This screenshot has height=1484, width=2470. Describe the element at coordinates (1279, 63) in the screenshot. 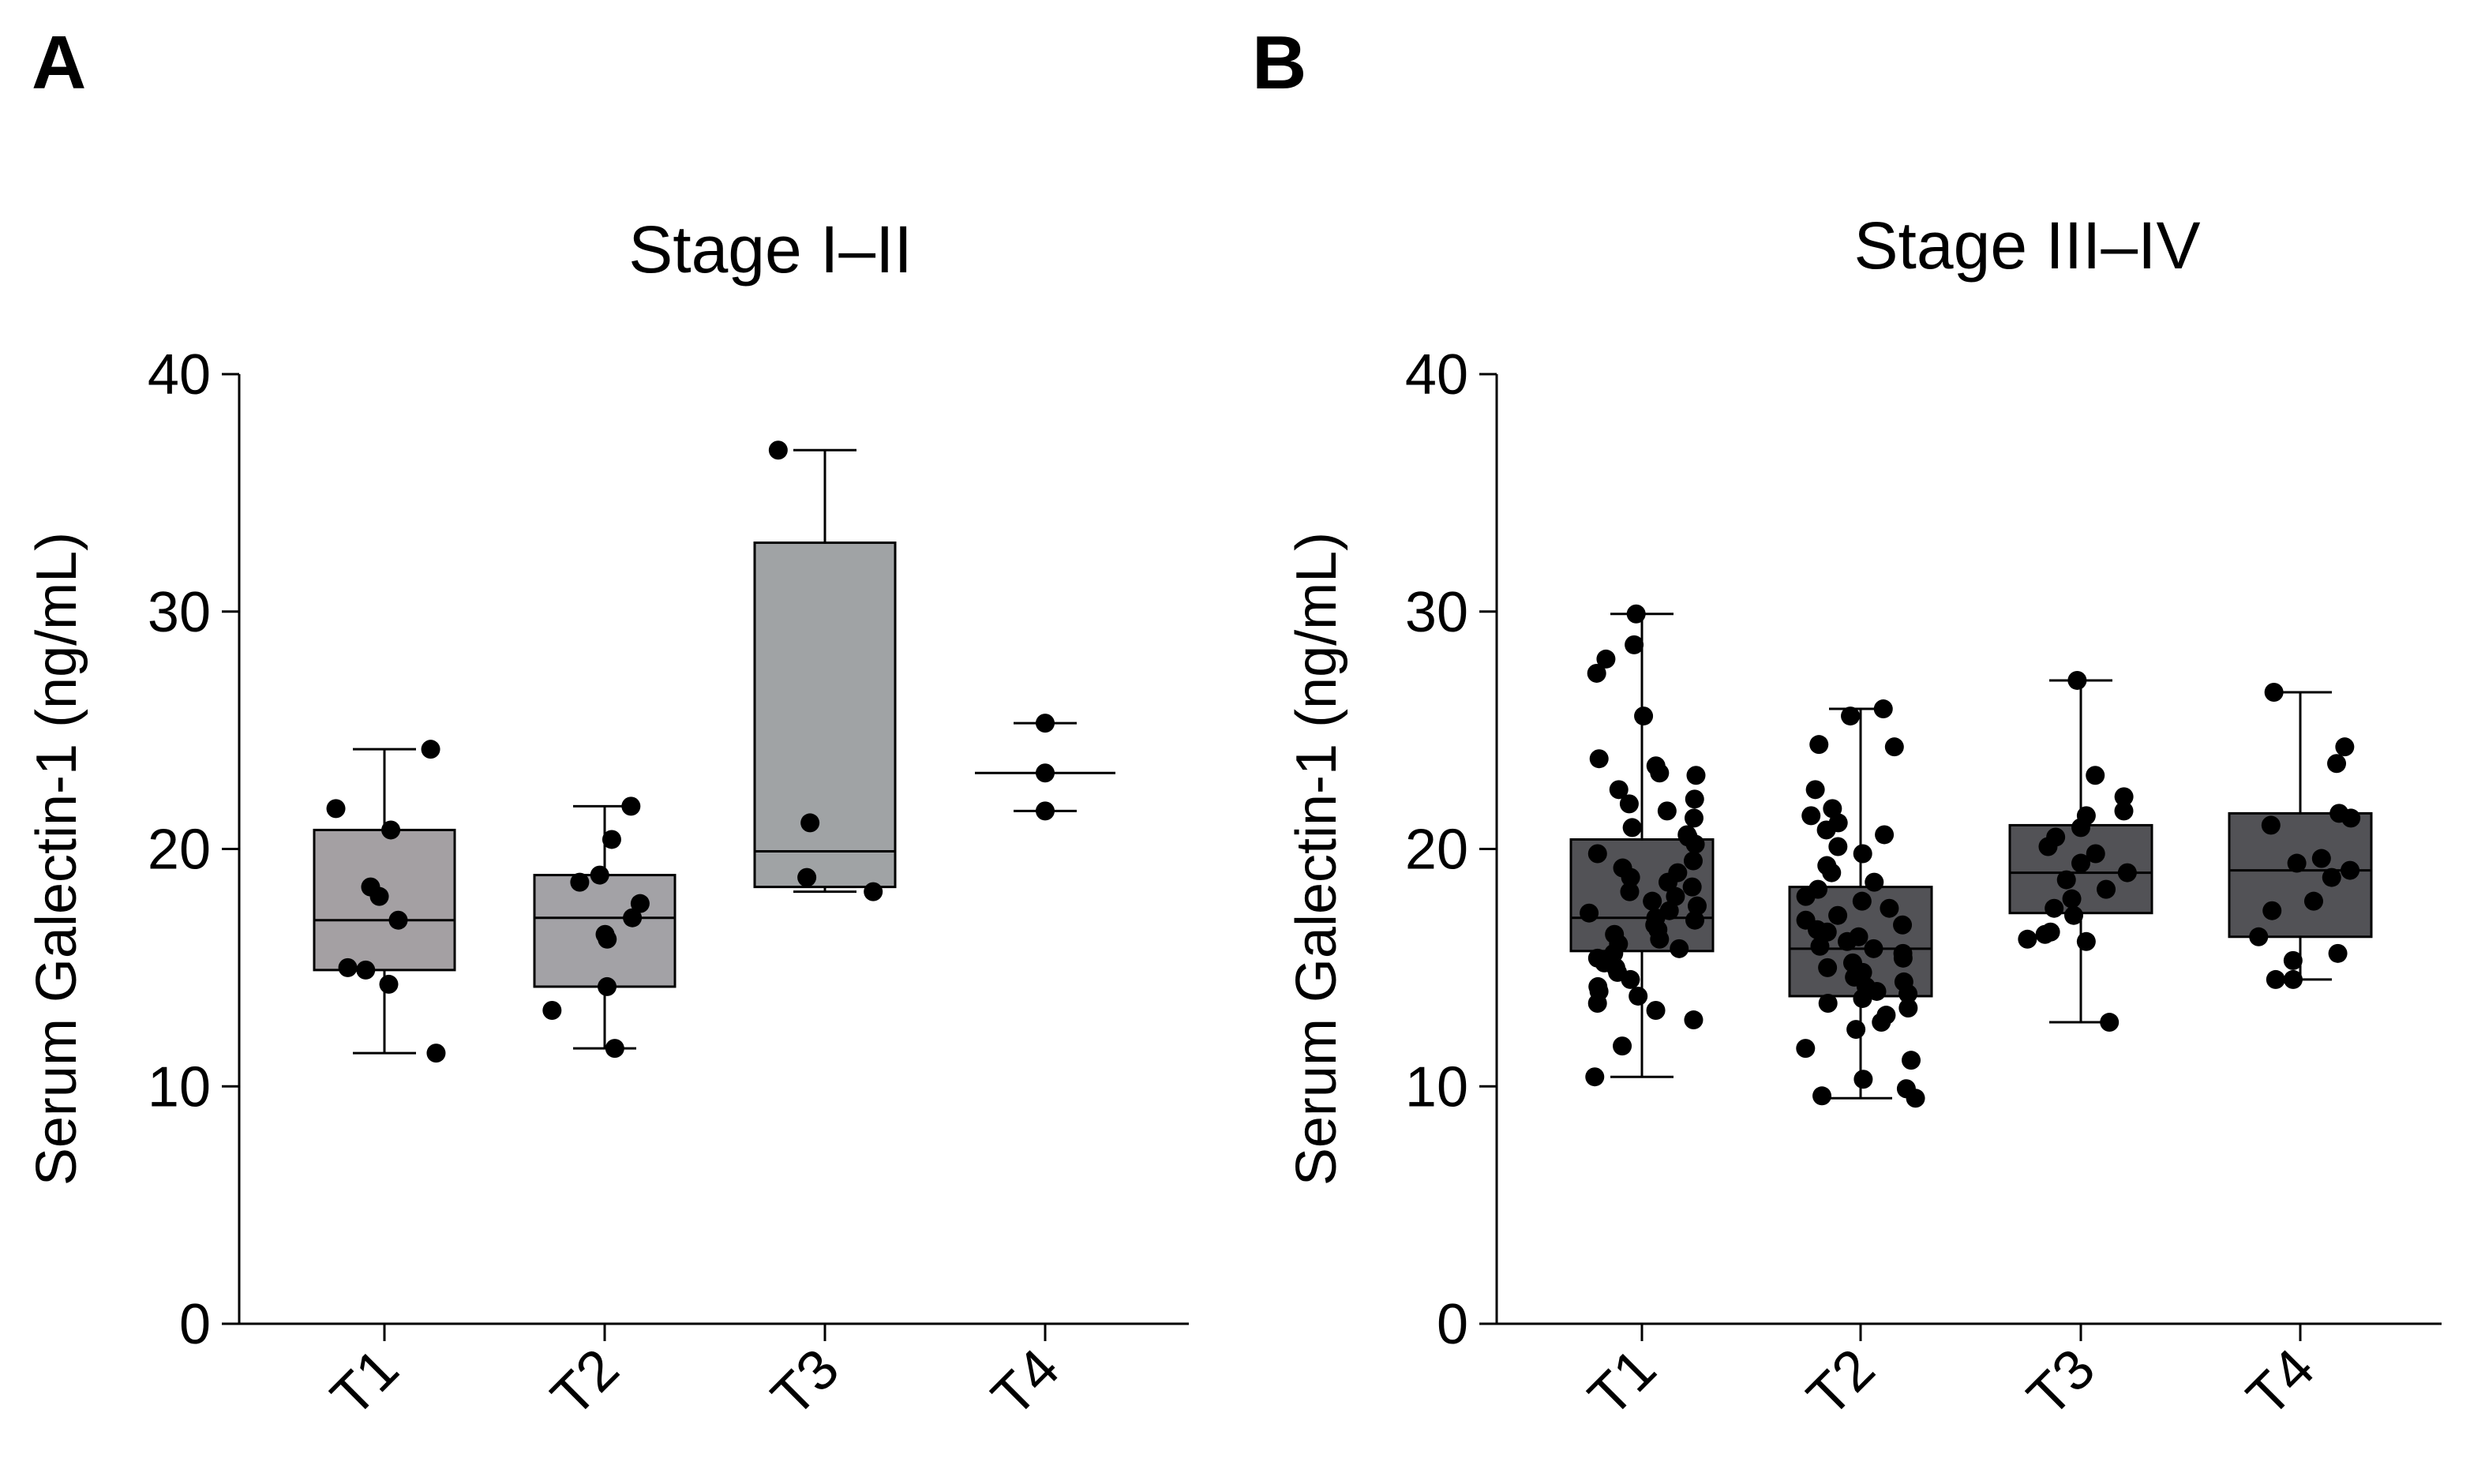

I see `panel-label: B` at that location.